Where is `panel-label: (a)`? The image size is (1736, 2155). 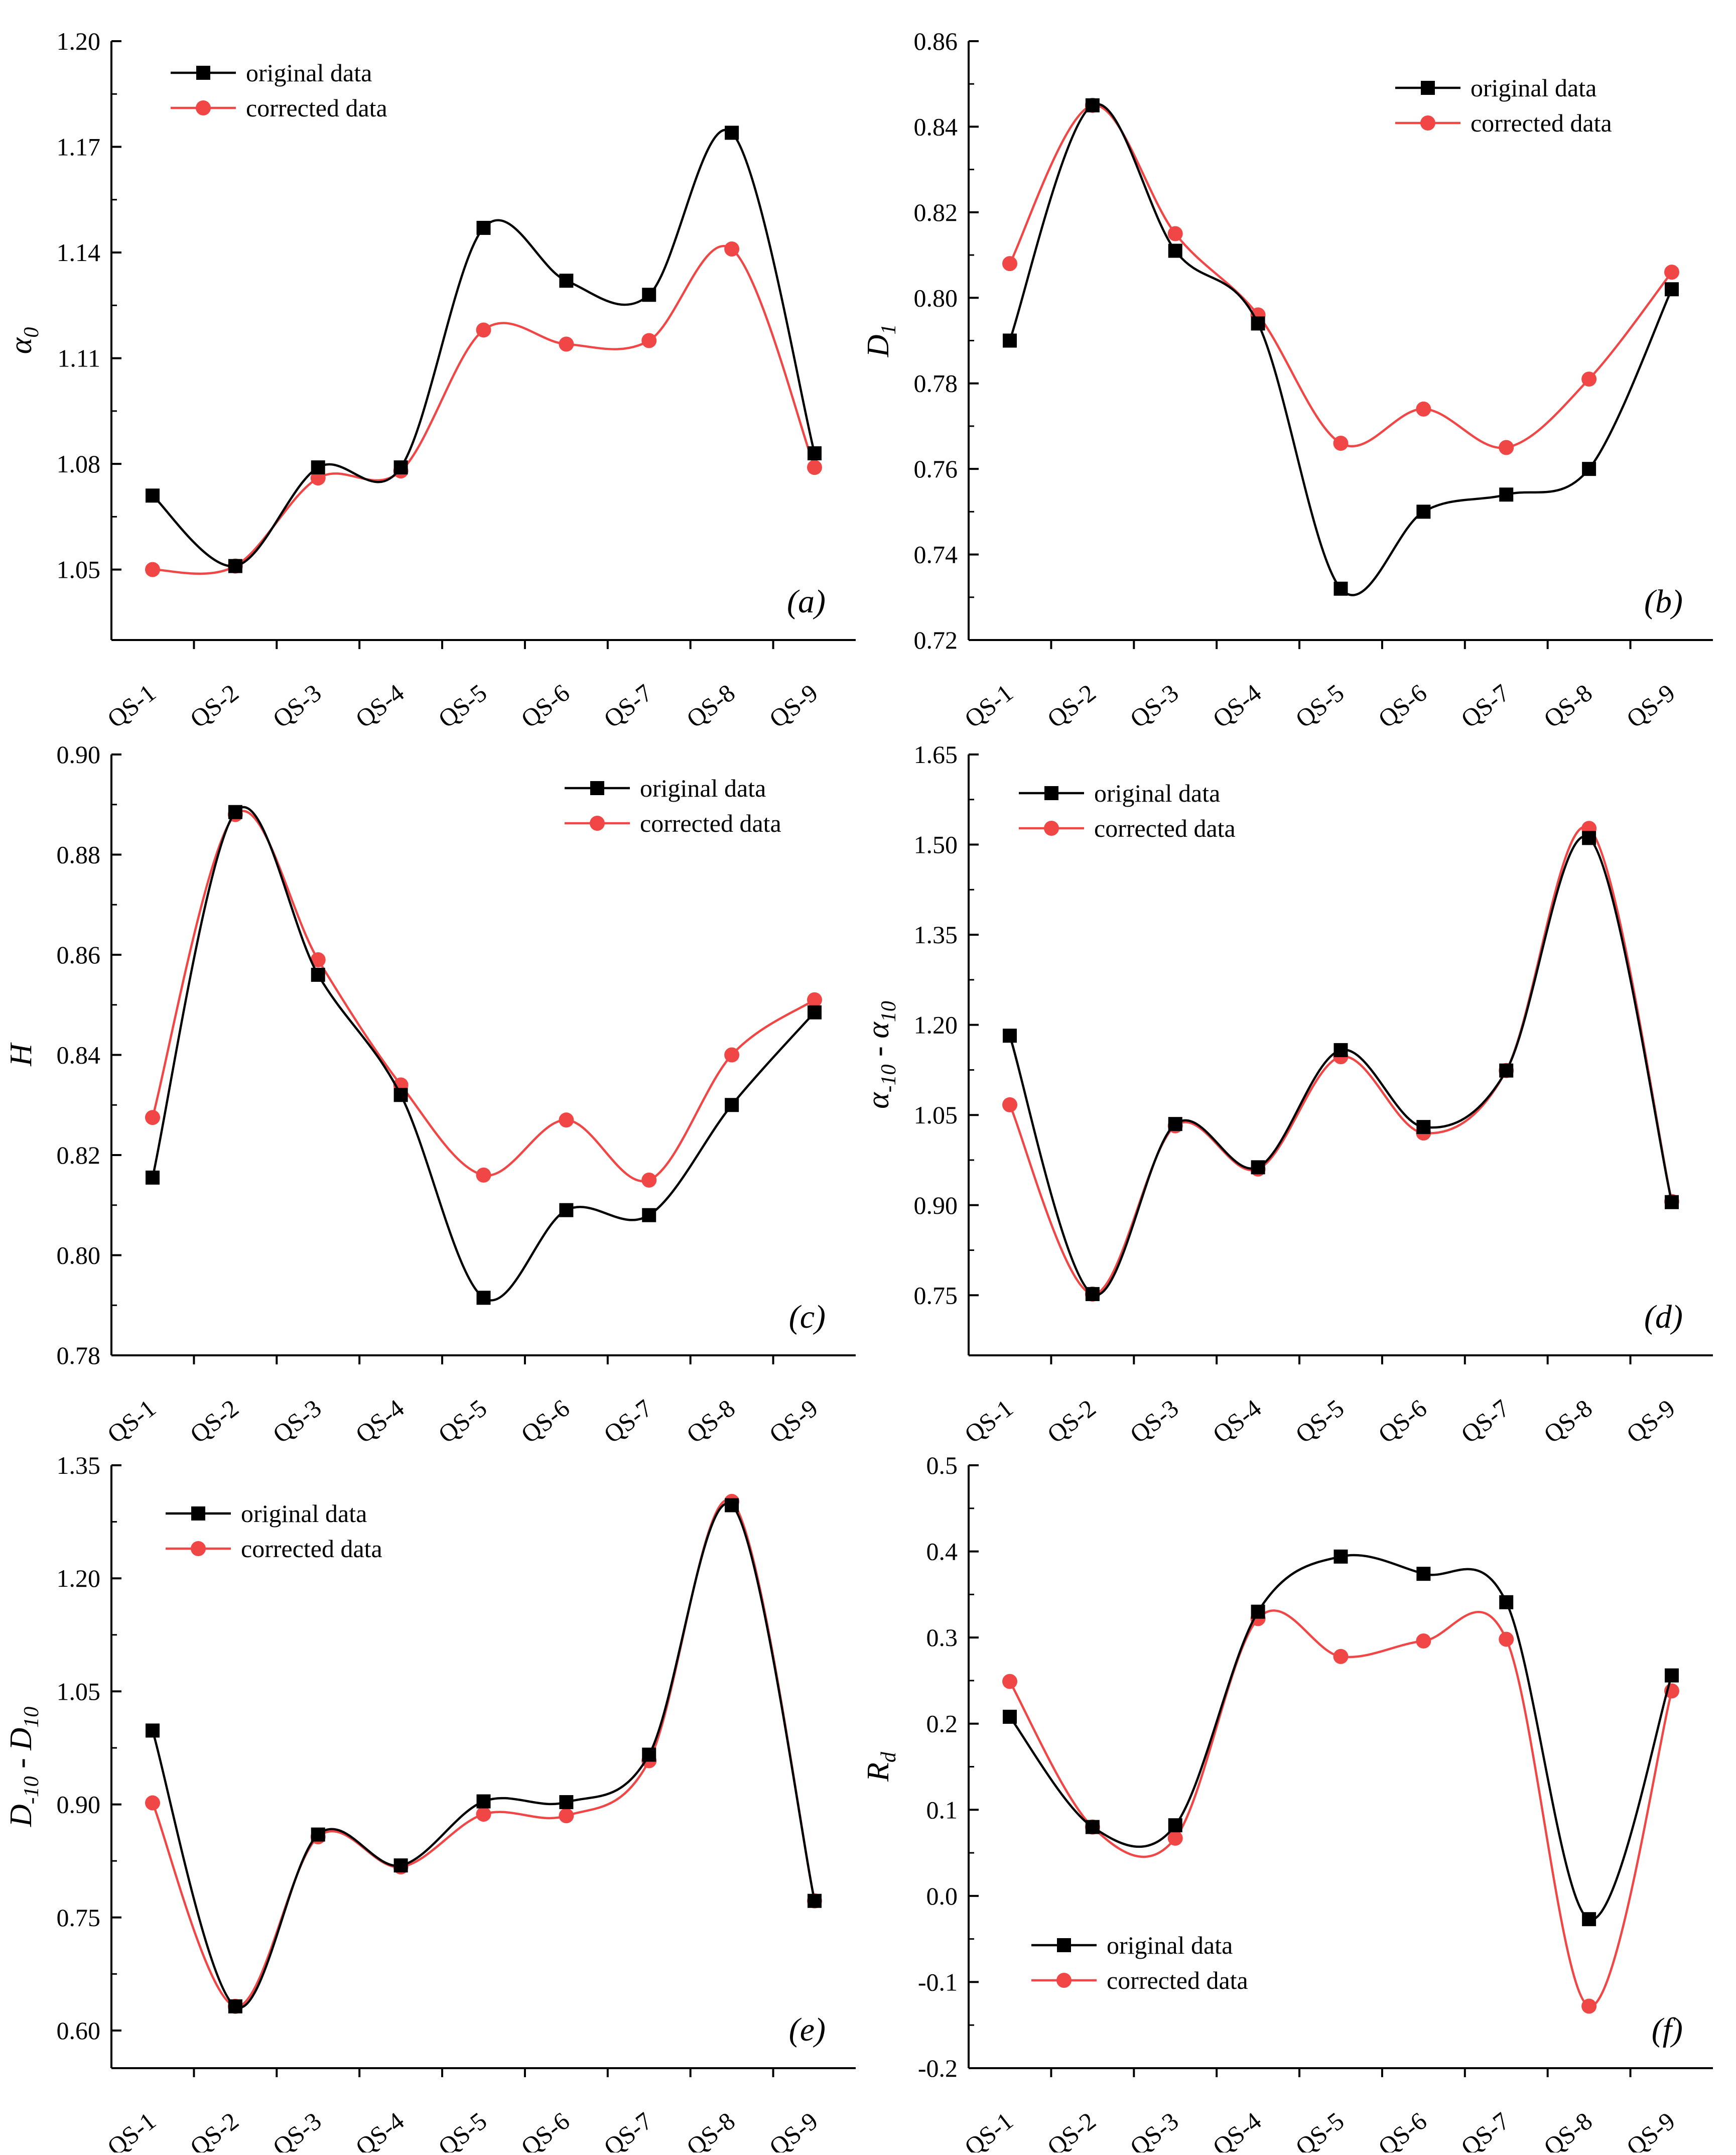 panel-label: (a) is located at coordinates (806, 601).